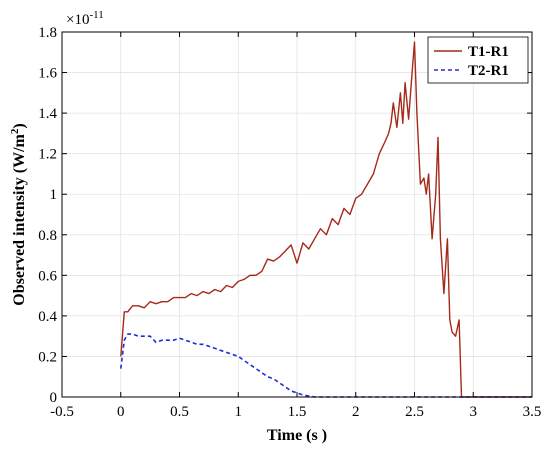 This screenshot has height=451, width=550. I want to click on x-tick-label: 2.5, so click(414, 412).